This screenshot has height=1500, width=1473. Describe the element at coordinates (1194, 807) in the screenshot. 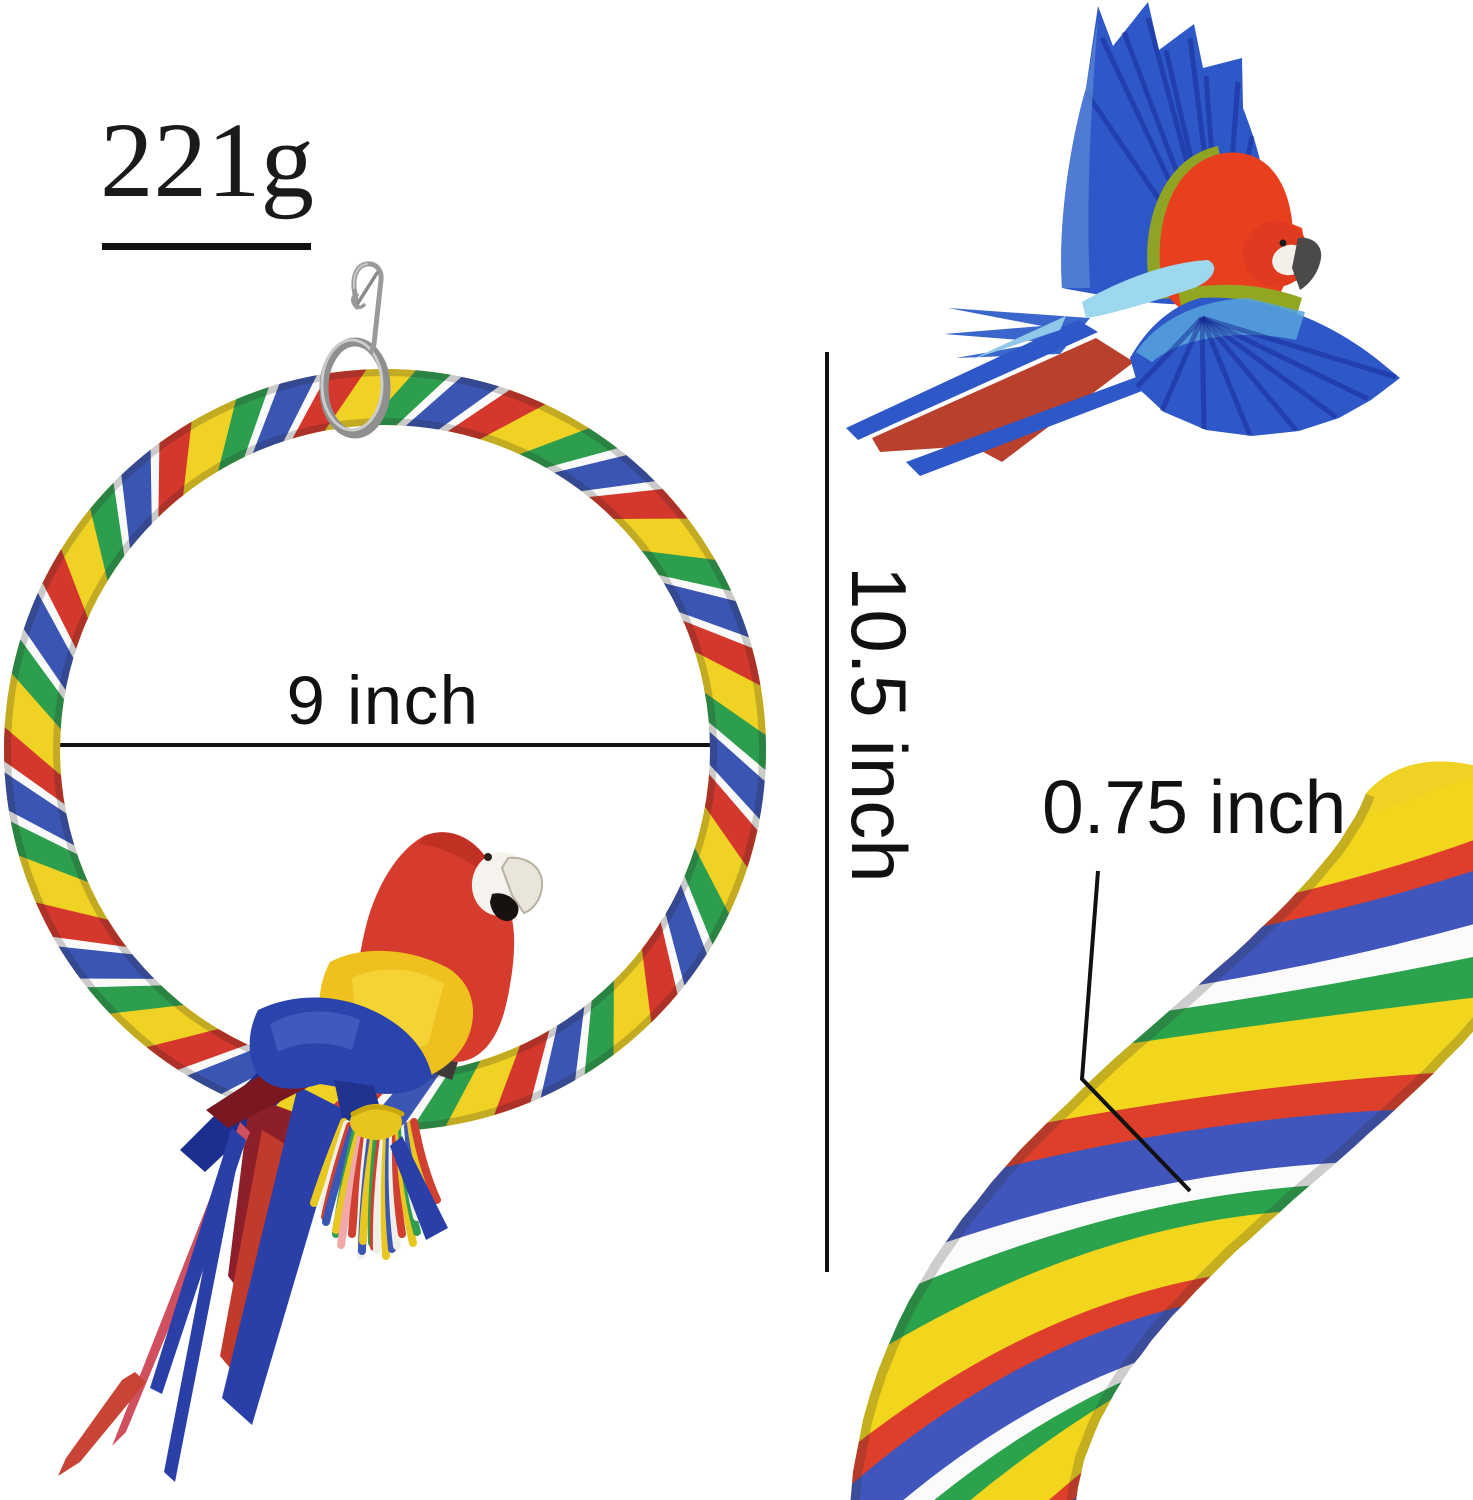

I see `svg-text: 0.75 inch` at that location.